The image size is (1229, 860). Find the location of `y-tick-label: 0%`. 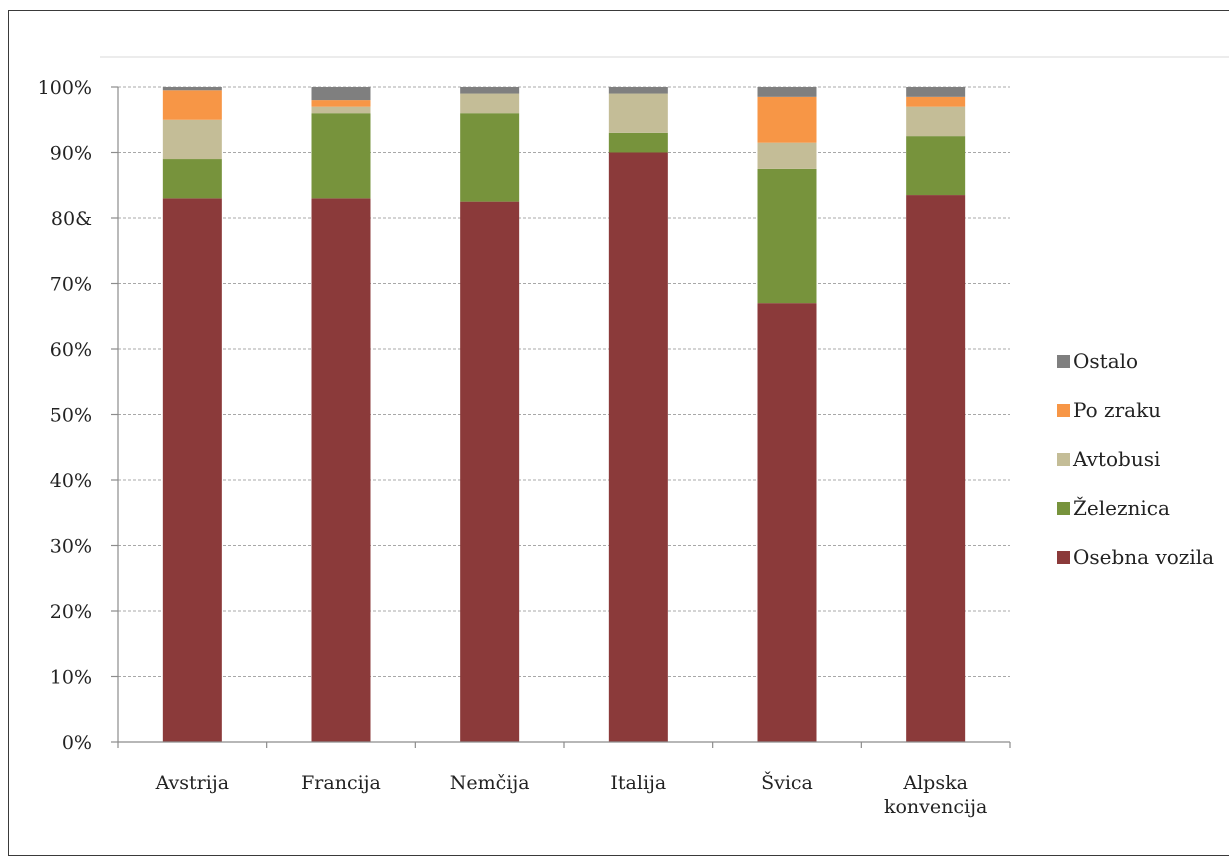

y-tick-label: 0% is located at coordinates (77, 743).